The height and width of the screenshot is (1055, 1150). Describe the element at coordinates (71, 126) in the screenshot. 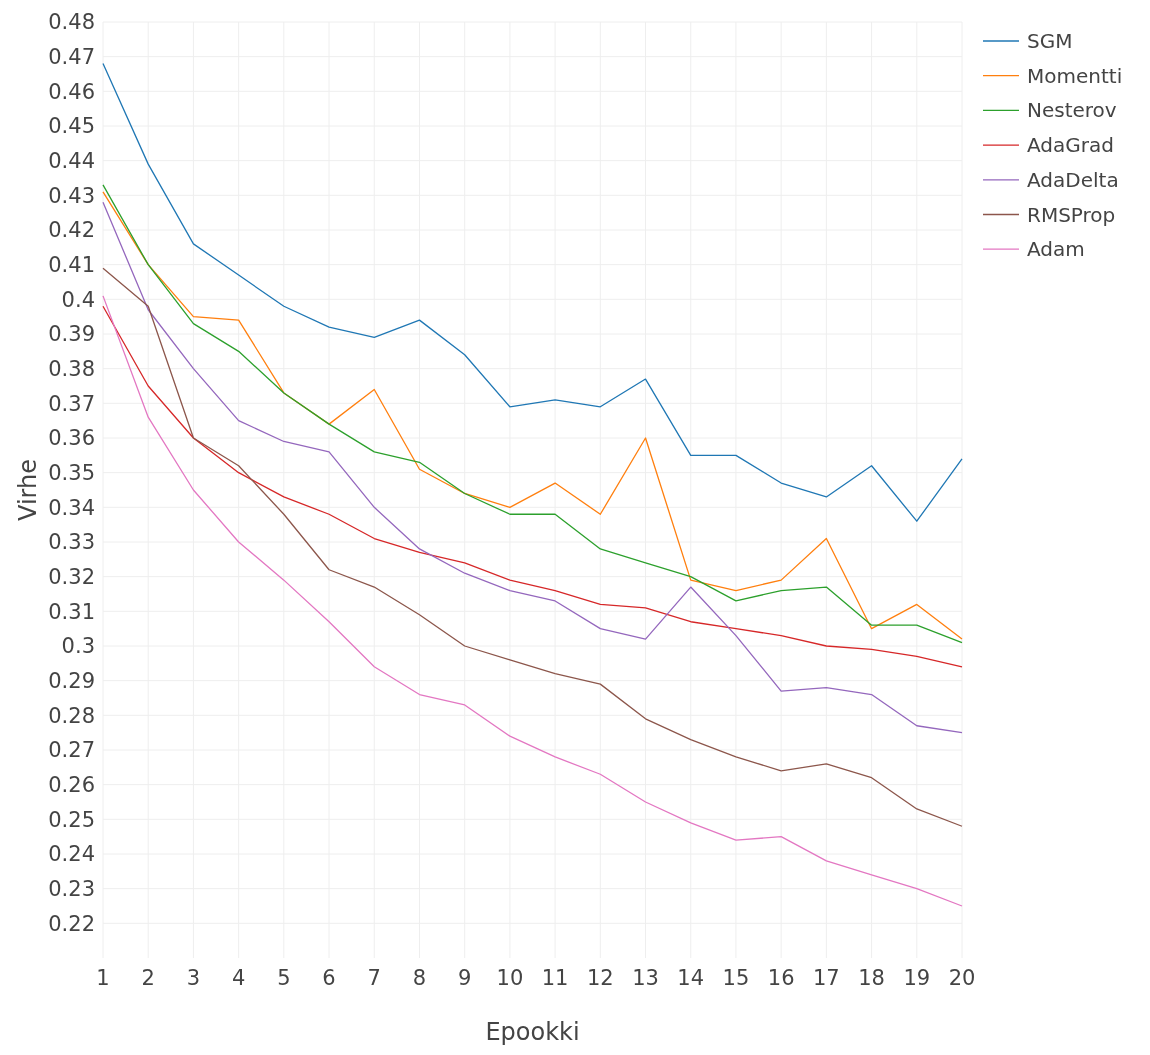

I see `y-tick-label: 0.45` at that location.